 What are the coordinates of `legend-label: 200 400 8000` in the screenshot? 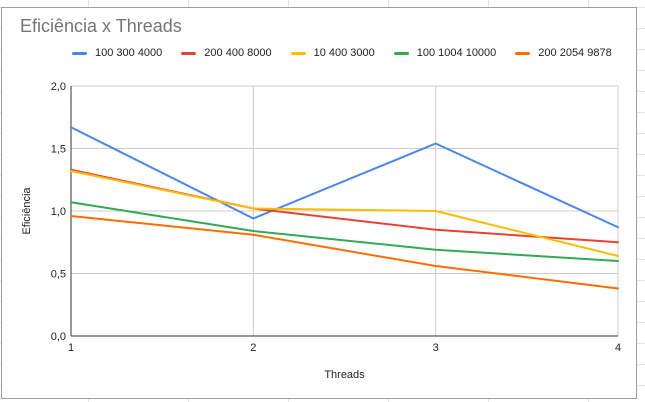 It's located at (238, 53).